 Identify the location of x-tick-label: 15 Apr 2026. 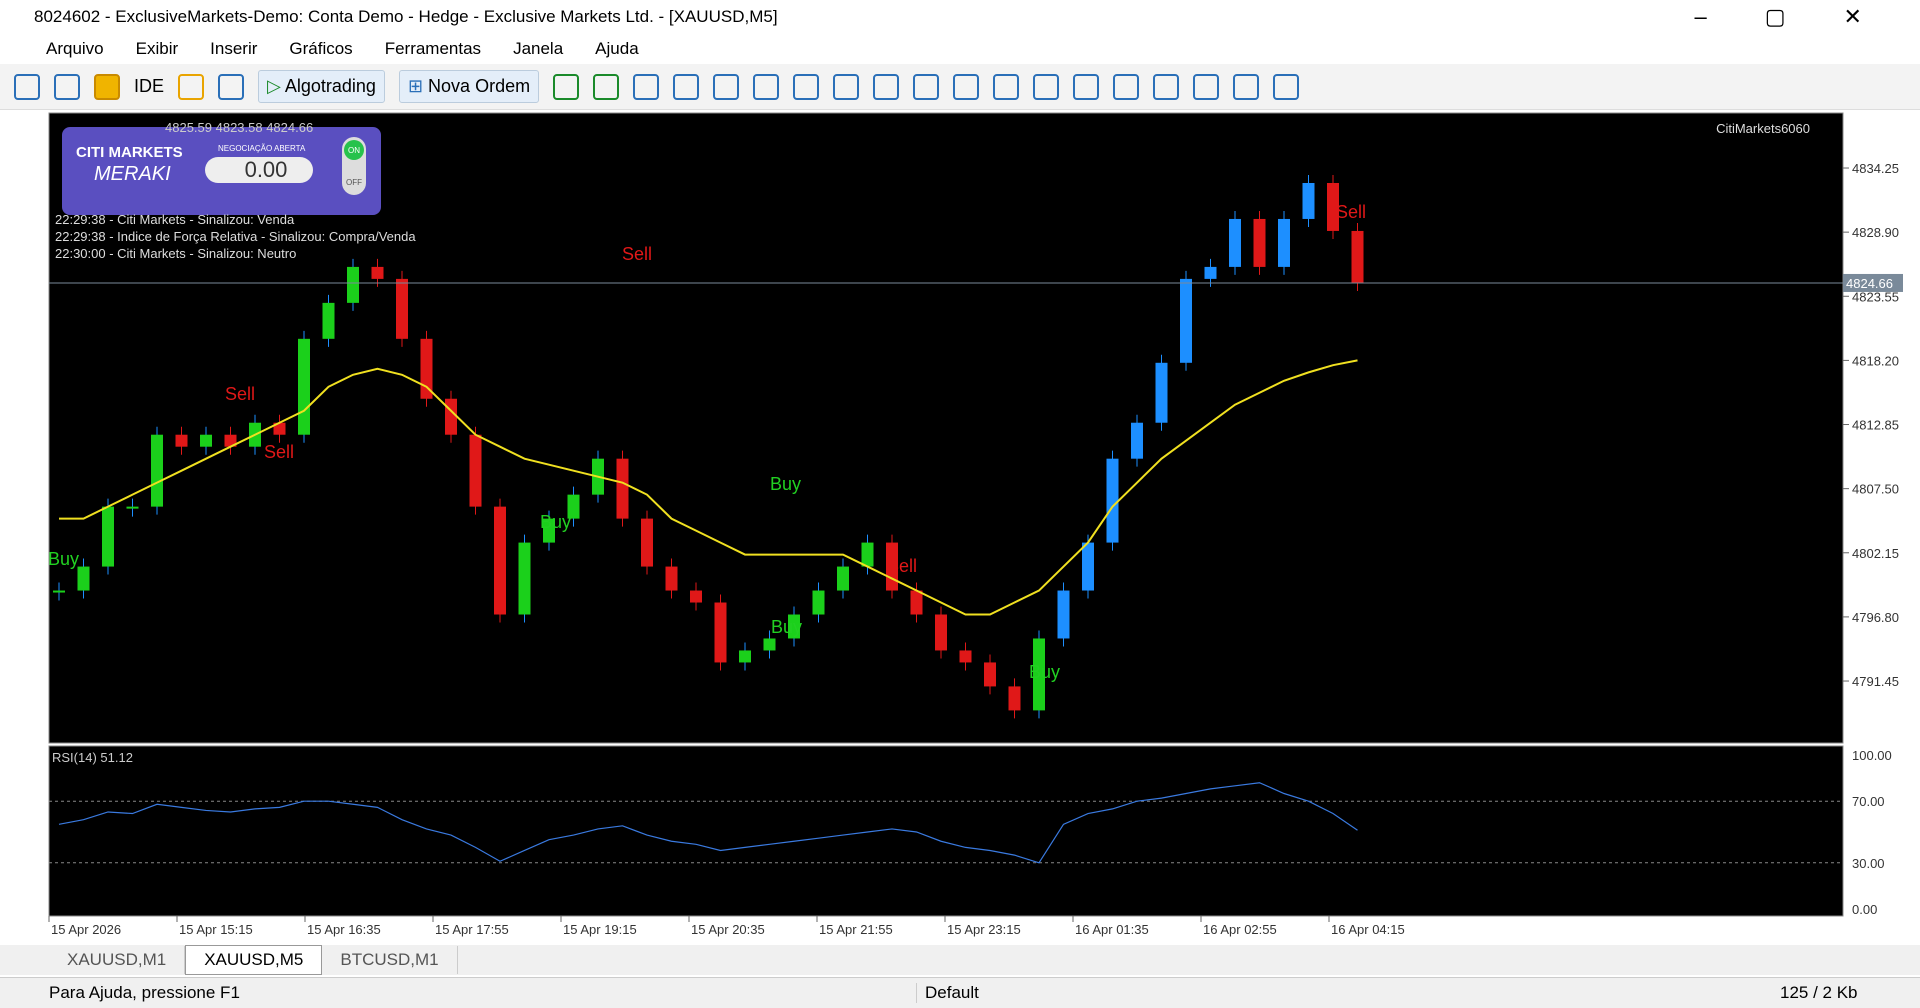
(86, 929).